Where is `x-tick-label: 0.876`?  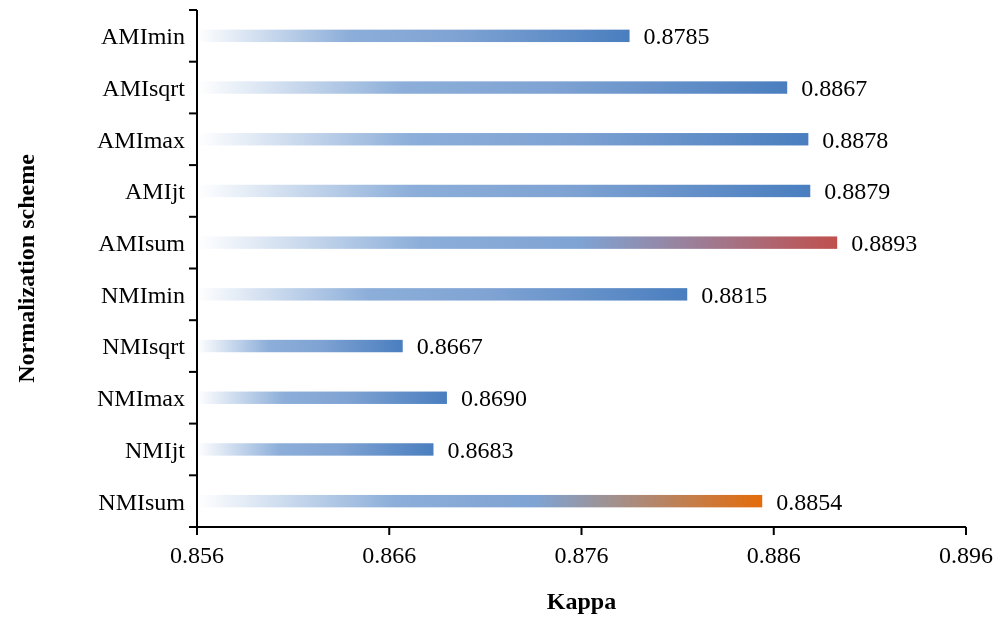
x-tick-label: 0.876 is located at coordinates (581, 555).